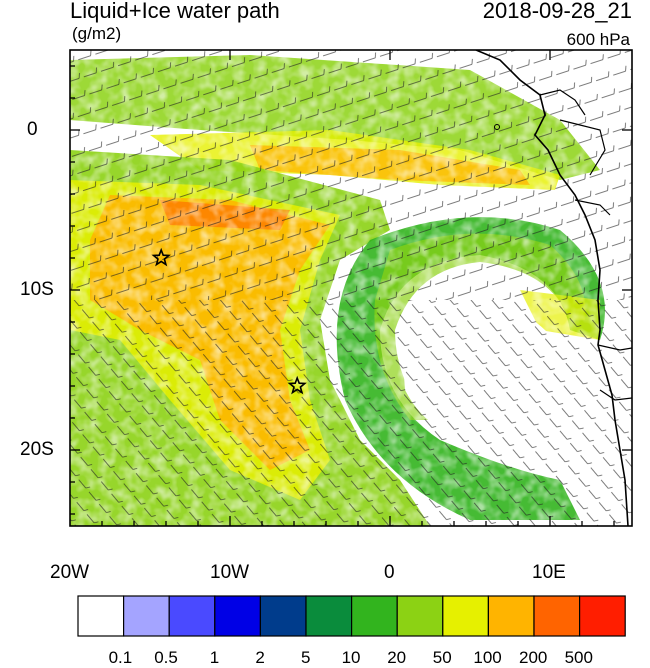 This screenshot has width=650, height=668. I want to click on map-units: (g/m2), so click(97, 33).